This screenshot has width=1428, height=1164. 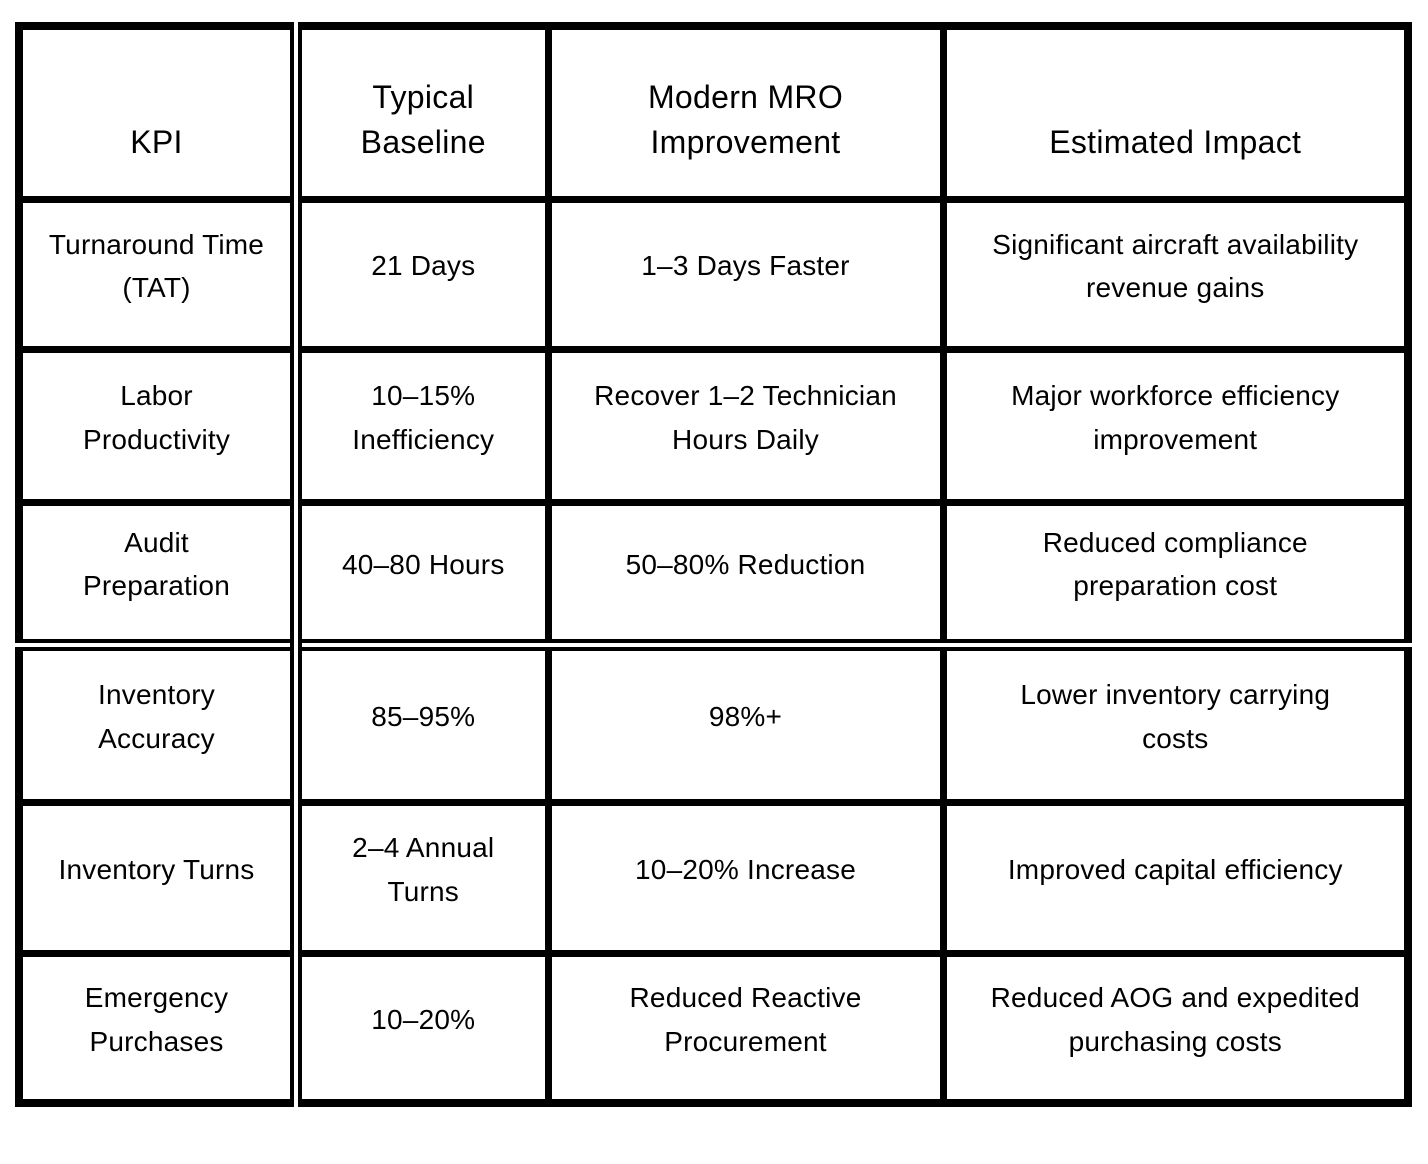 What do you see at coordinates (1175, 425) in the screenshot?
I see `cell-estimated-impact: Major workforce efficiency improvement` at bounding box center [1175, 425].